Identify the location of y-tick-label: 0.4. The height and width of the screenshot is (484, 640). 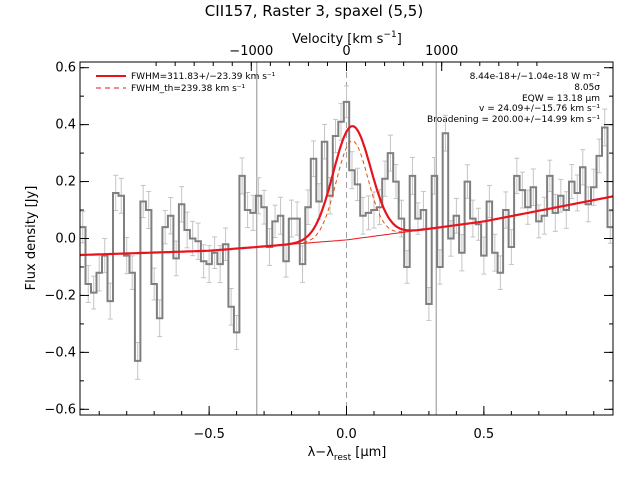
(65, 125).